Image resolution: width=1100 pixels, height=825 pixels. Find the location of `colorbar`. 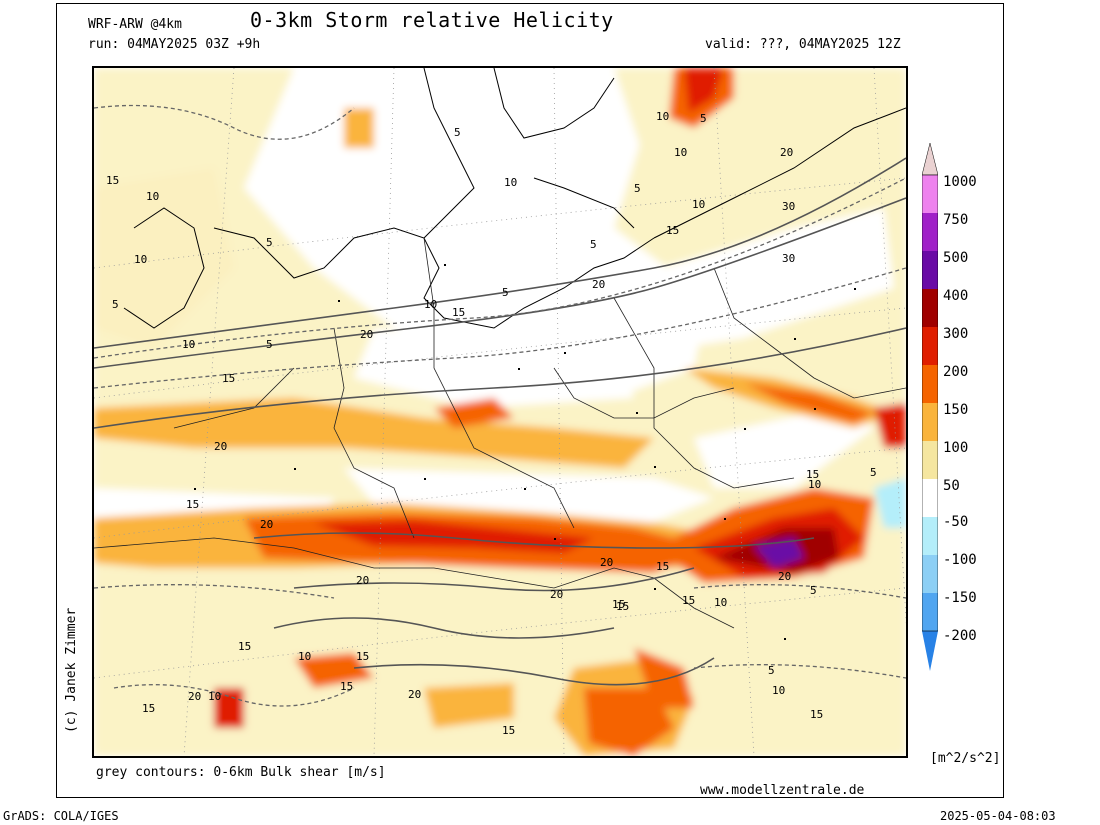

colorbar is located at coordinates (930, 407).